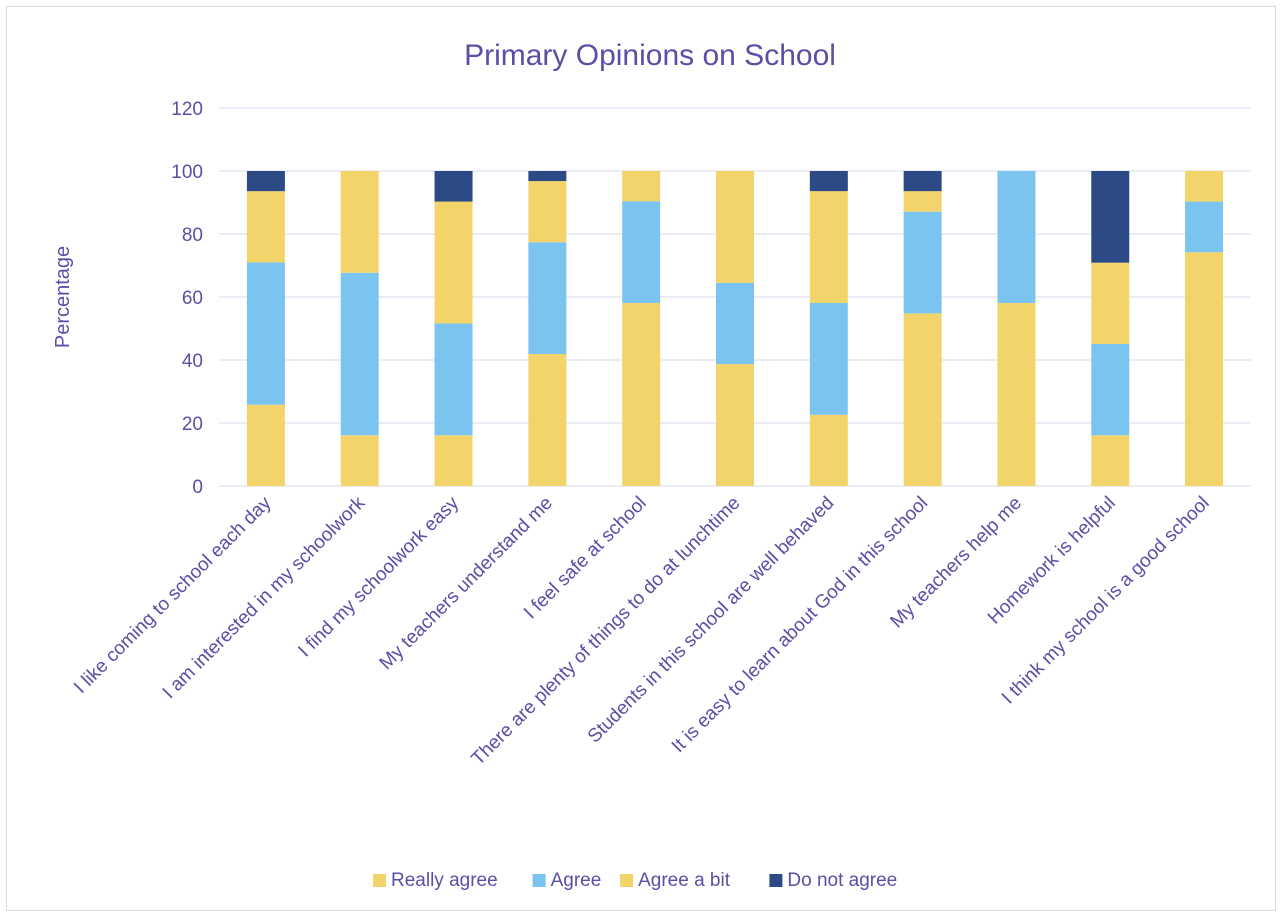 The image size is (1282, 917). What do you see at coordinates (192, 361) in the screenshot?
I see `y-tick-label: 40` at bounding box center [192, 361].